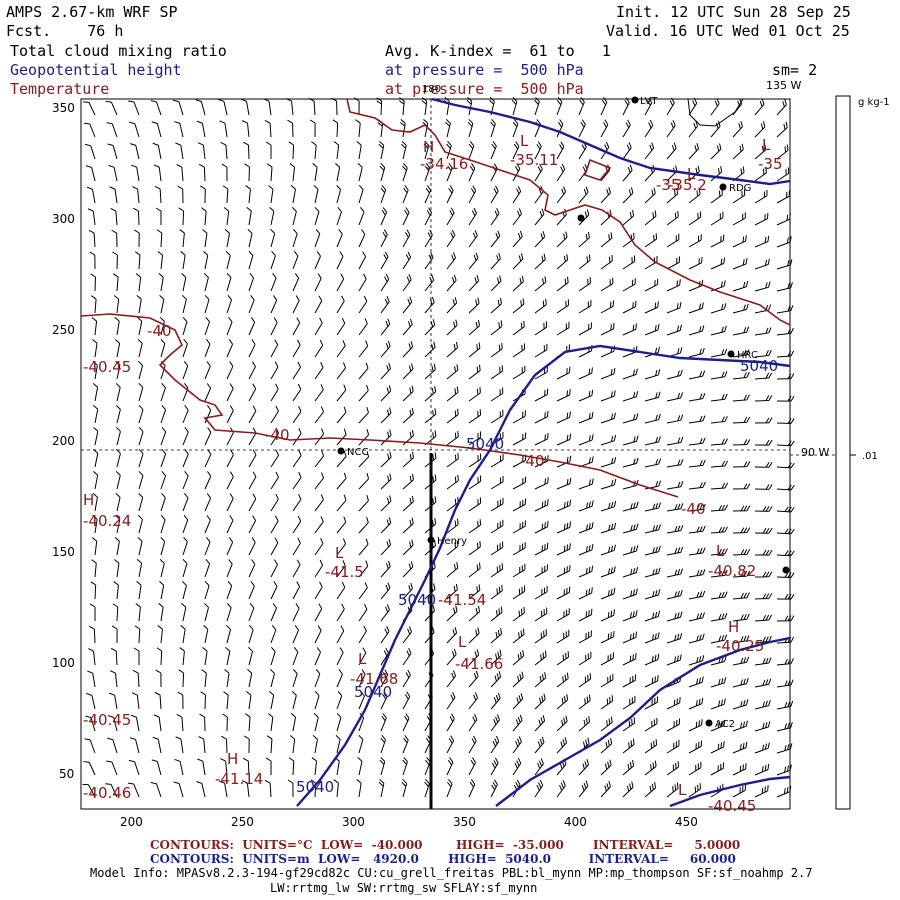  What do you see at coordinates (462, 600) in the screenshot?
I see `temp-label-12: -41.54` at bounding box center [462, 600].